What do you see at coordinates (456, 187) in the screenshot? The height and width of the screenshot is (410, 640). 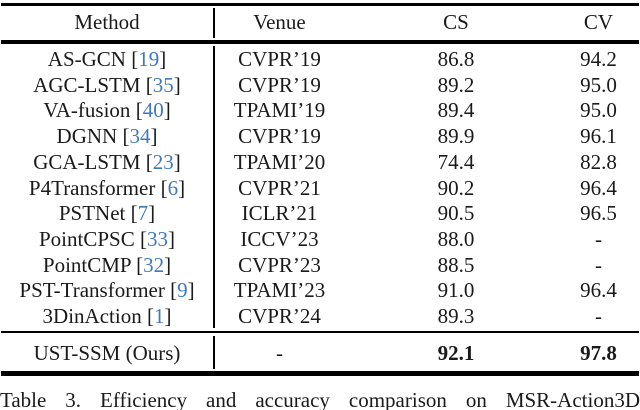 I see `cs-cell: 90.2` at bounding box center [456, 187].